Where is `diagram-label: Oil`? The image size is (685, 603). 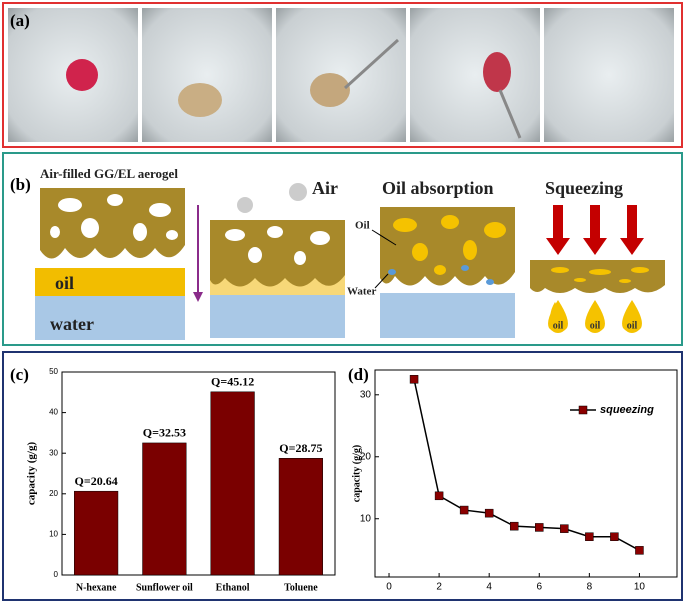 diagram-label: Oil is located at coordinates (362, 226).